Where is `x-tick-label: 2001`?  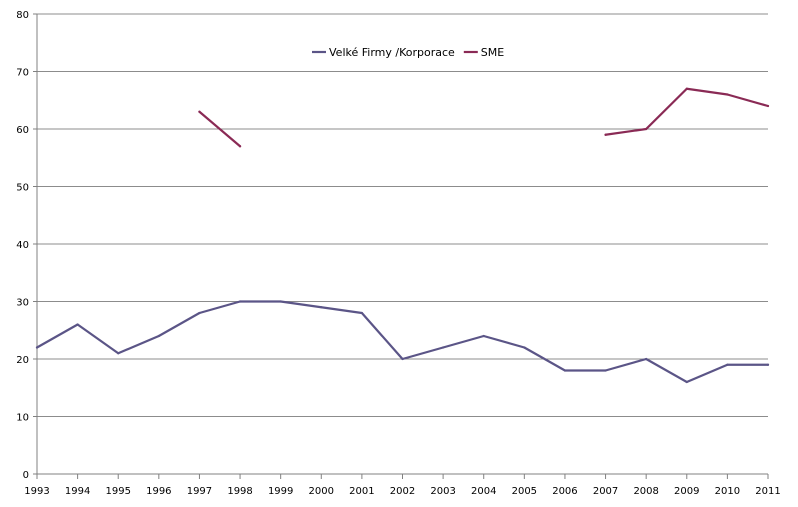
x-tick-label: 2001 is located at coordinates (361, 491).